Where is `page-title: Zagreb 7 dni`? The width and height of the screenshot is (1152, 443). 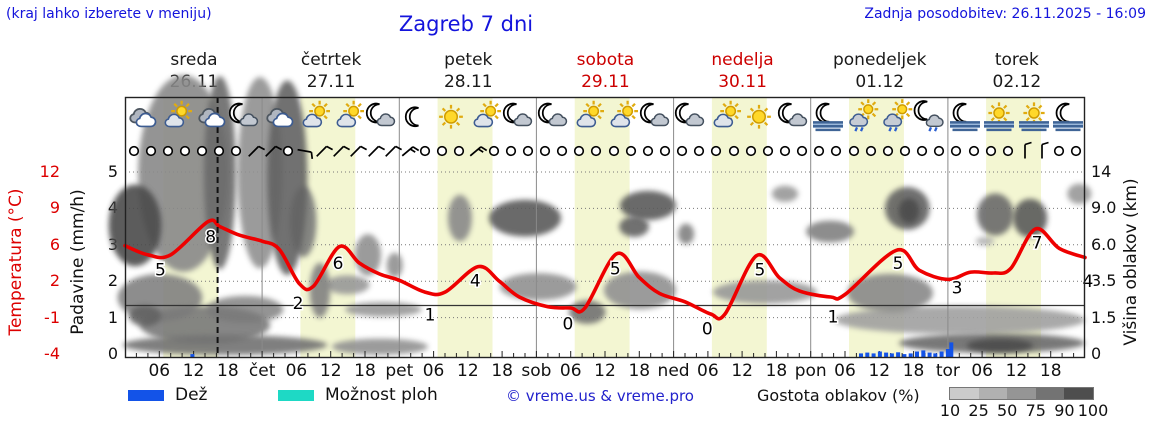 page-title: Zagreb 7 dni is located at coordinates (466, 24).